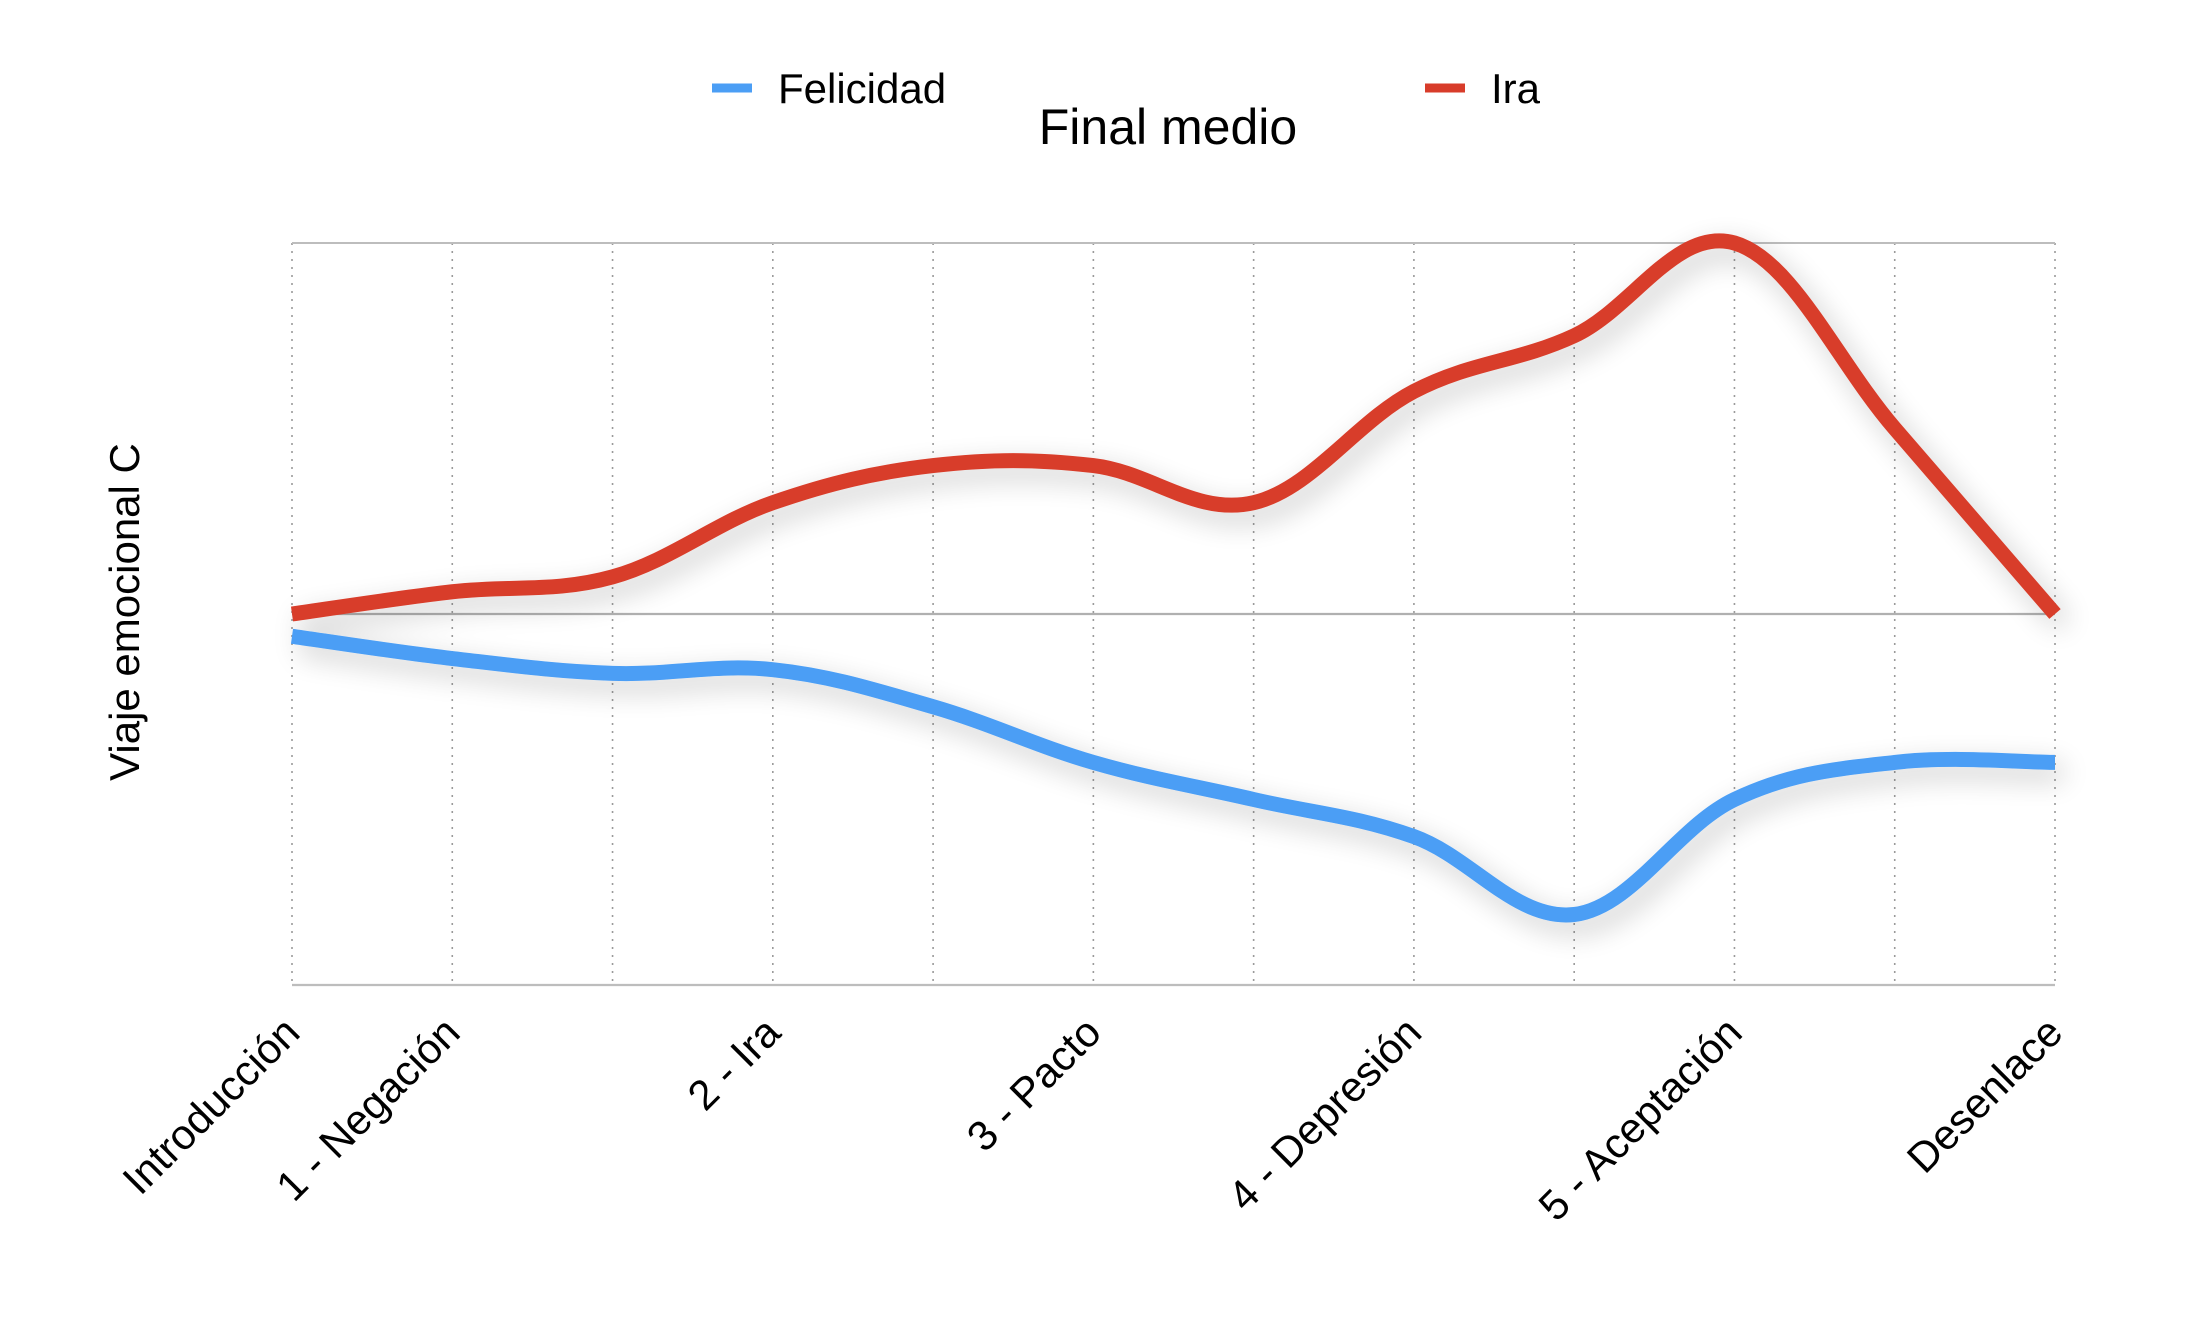  Describe the element at coordinates (1325, 1114) in the screenshot. I see `x-tick-label: 4 - Depresión` at that location.